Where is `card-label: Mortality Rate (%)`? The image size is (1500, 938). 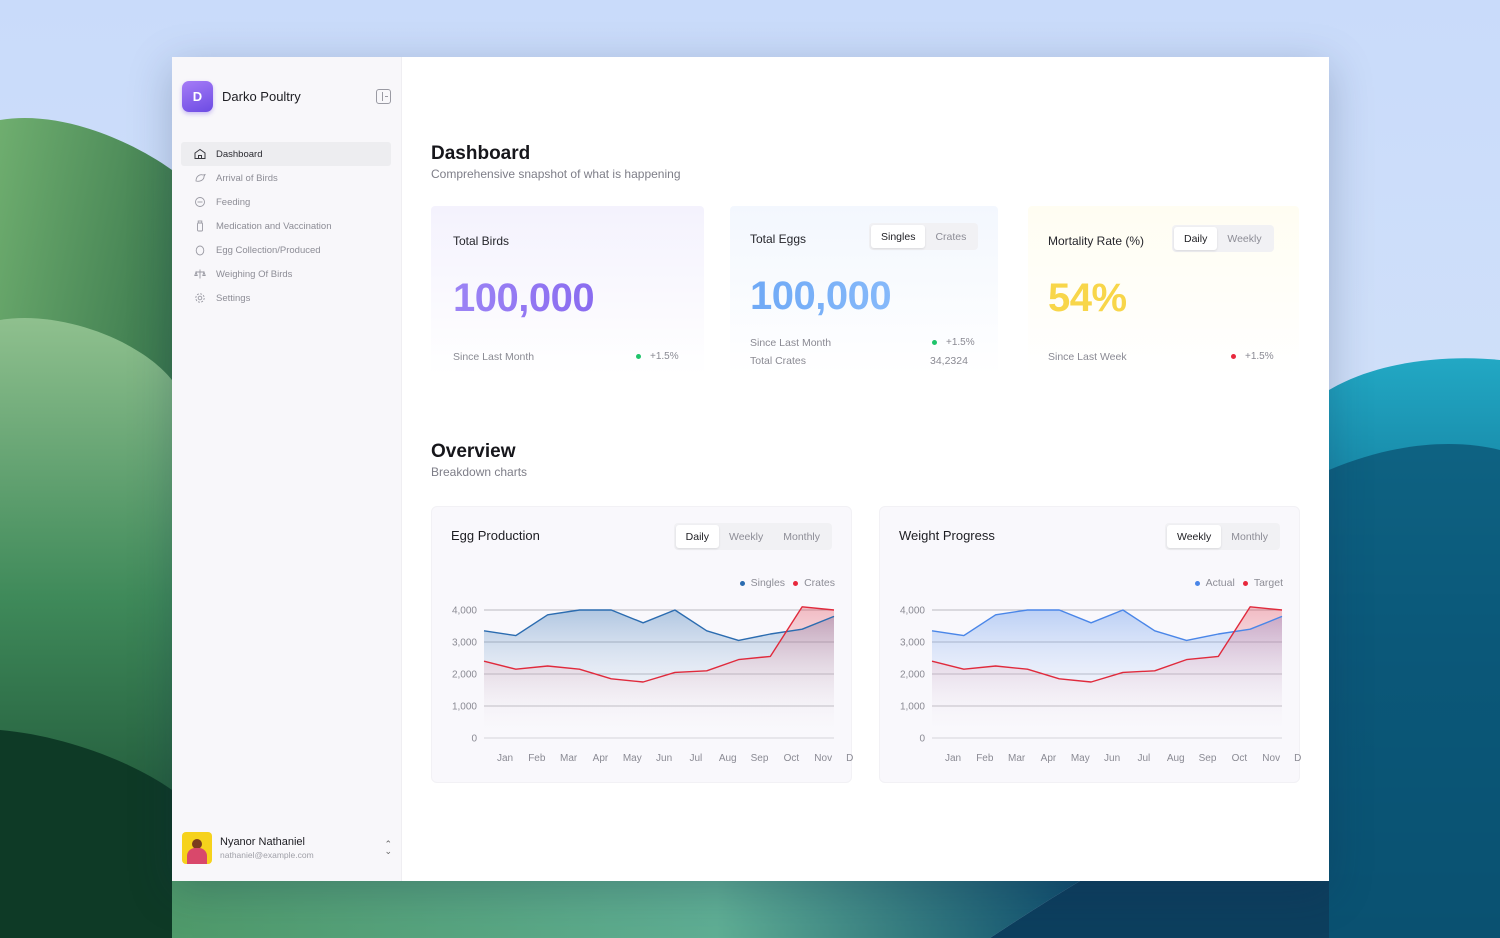
card-label: Mortality Rate (%) is located at coordinates (1096, 241).